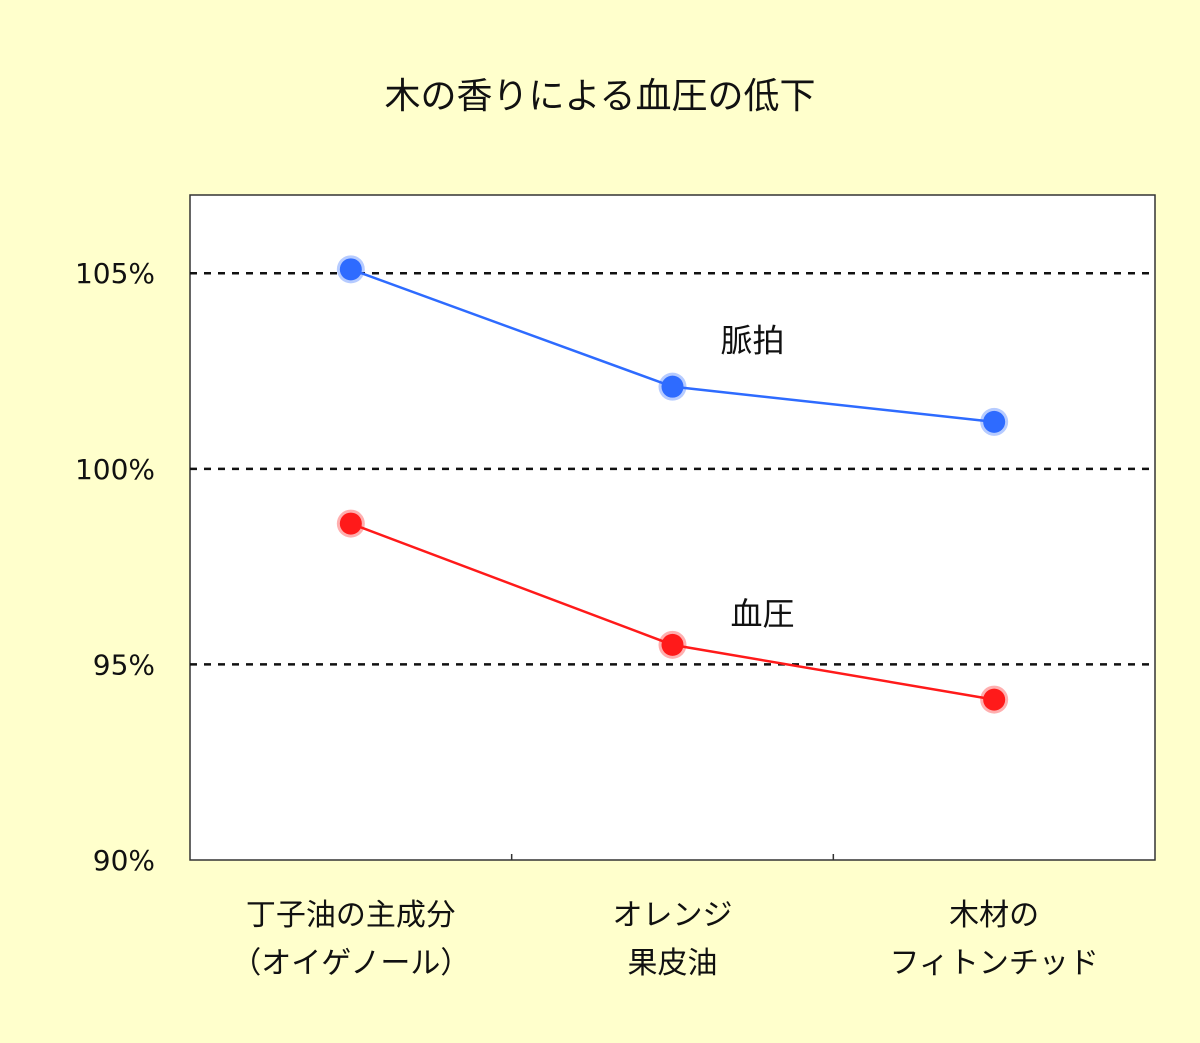 The image size is (1200, 1043). Describe the element at coordinates (673, 963) in the screenshot. I see `x-category-label: 果皮油` at that location.